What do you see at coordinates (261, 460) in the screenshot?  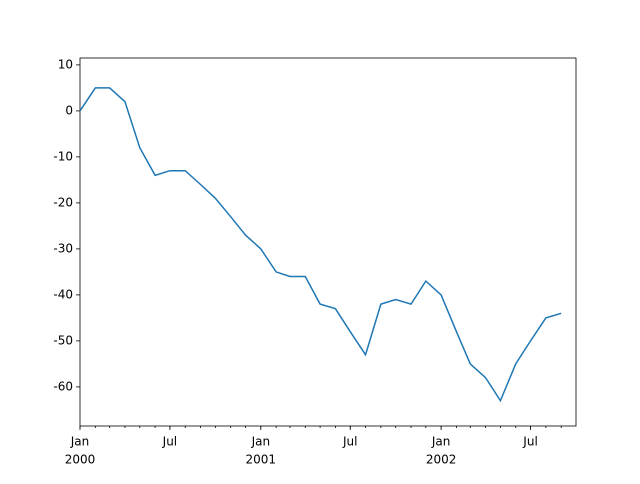 I see `x-tick-year: 2001` at bounding box center [261, 460].